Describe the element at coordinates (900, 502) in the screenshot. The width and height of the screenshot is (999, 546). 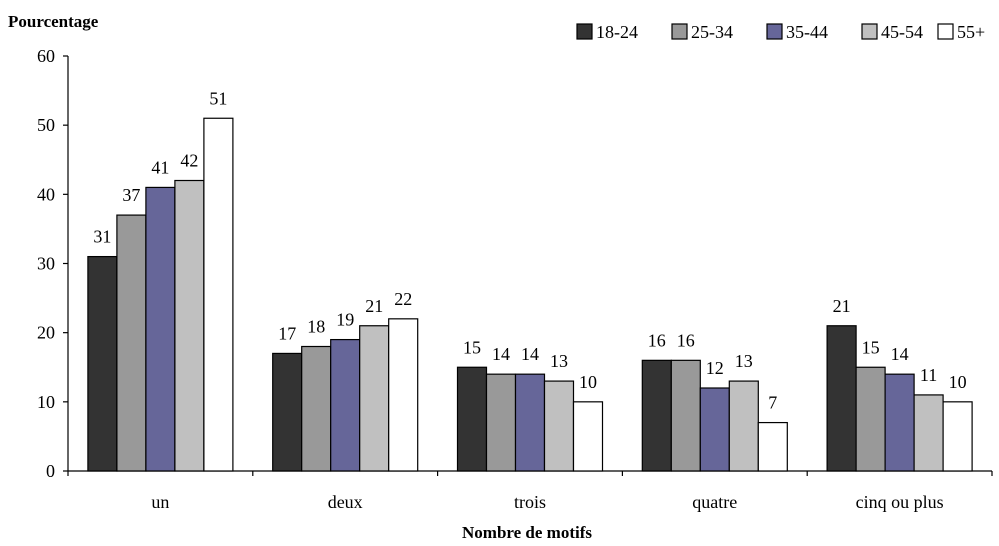
I see `x-tick-label: cinq ou plus` at that location.